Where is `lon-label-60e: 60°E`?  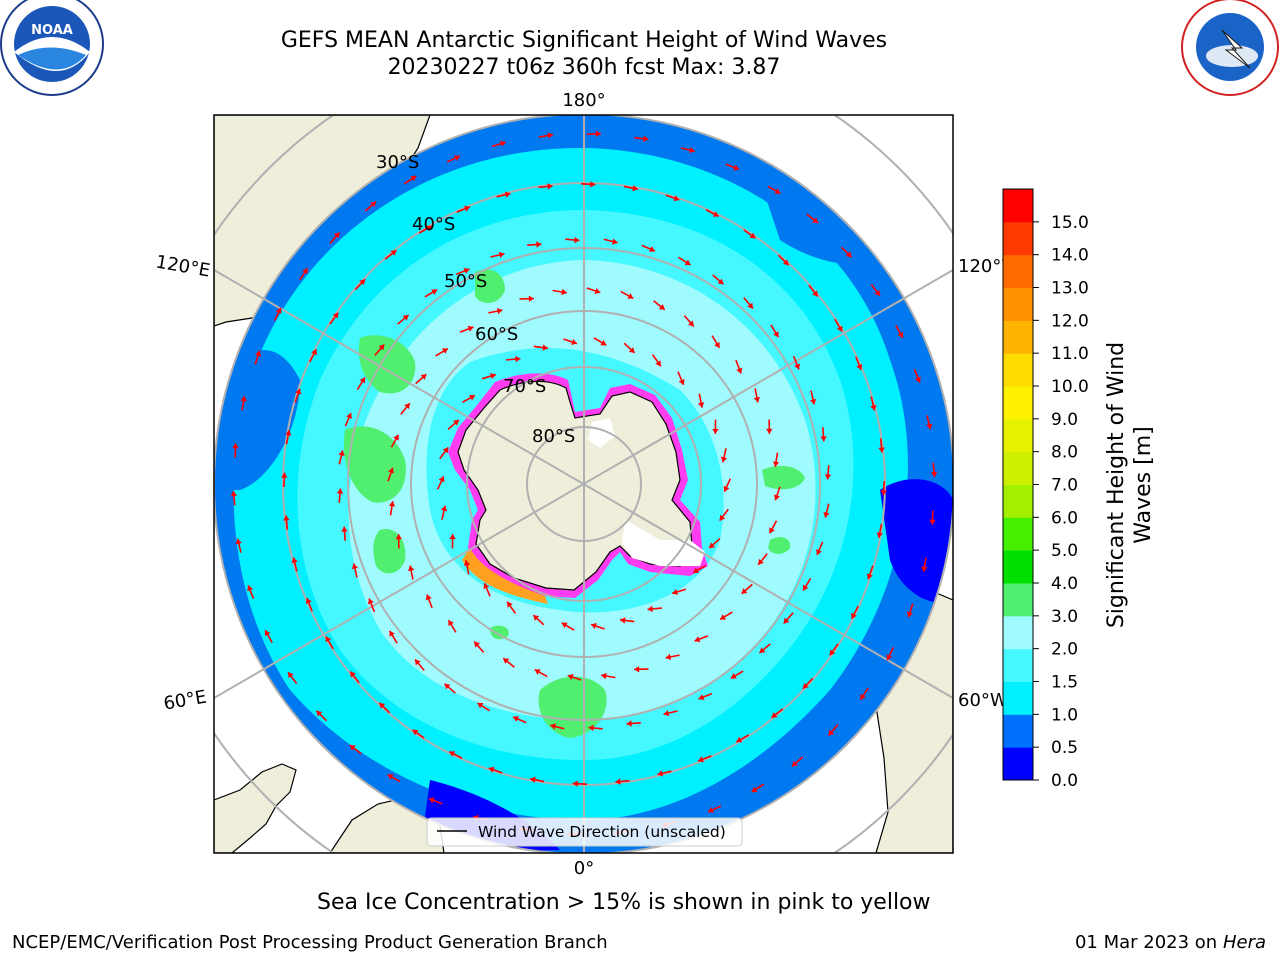
lon-label-60e: 60°E is located at coordinates (185, 700).